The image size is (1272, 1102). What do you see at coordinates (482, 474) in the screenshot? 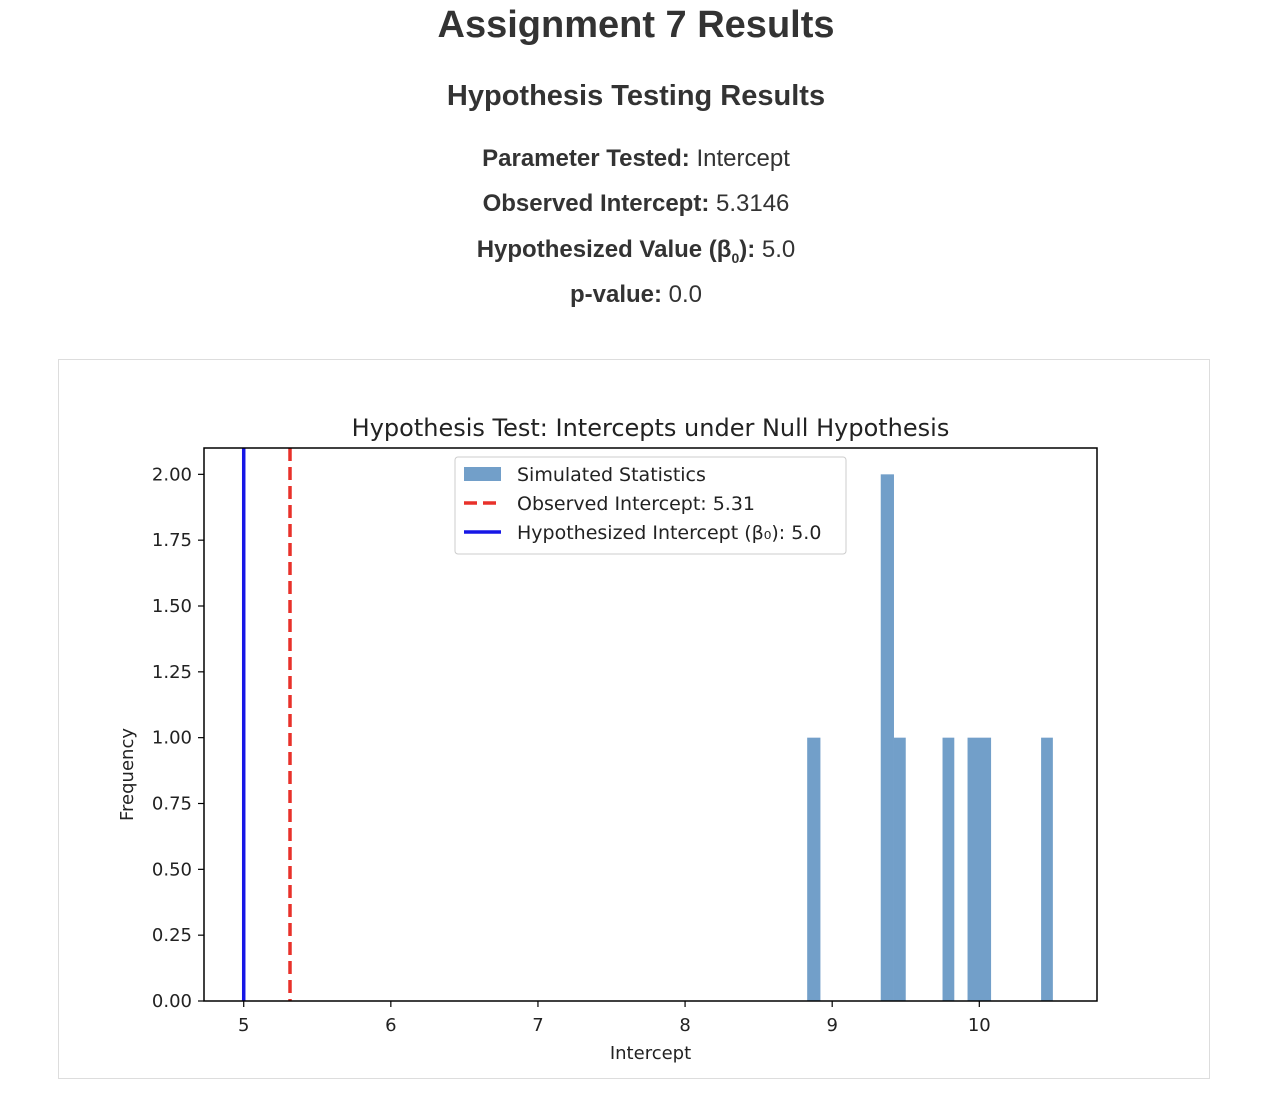
I see `legend-patch-simulated` at bounding box center [482, 474].